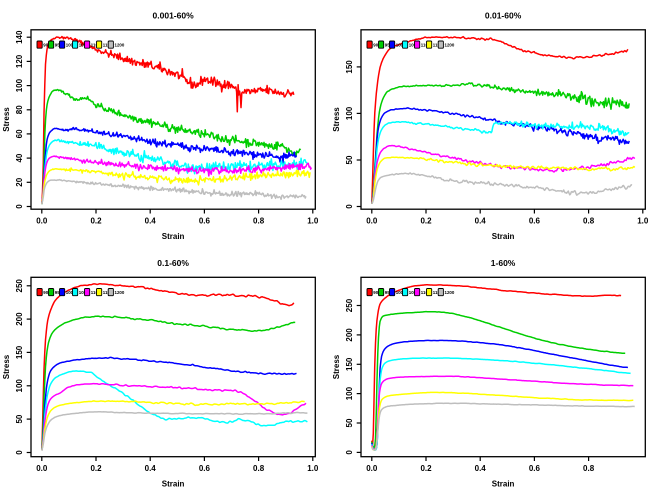  What do you see at coordinates (19, 109) in the screenshot?
I see `svg-text: 80` at bounding box center [19, 109].